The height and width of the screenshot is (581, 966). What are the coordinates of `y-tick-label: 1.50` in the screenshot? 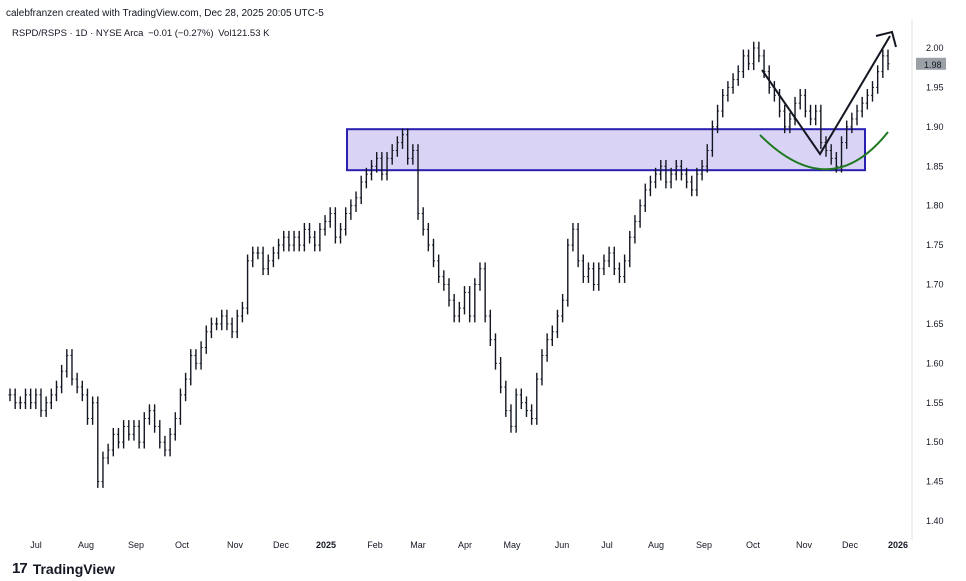 It's located at (935, 442).